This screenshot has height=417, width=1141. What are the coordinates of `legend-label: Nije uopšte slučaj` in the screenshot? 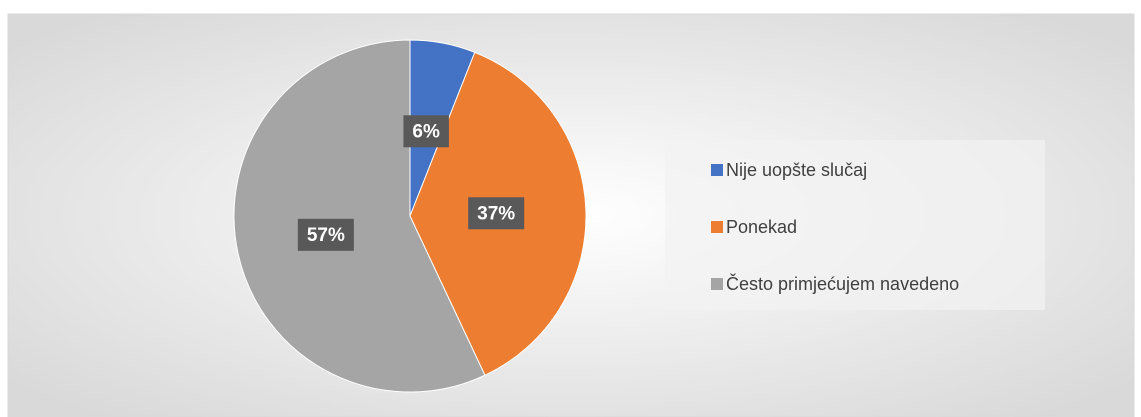 It's located at (796, 170).